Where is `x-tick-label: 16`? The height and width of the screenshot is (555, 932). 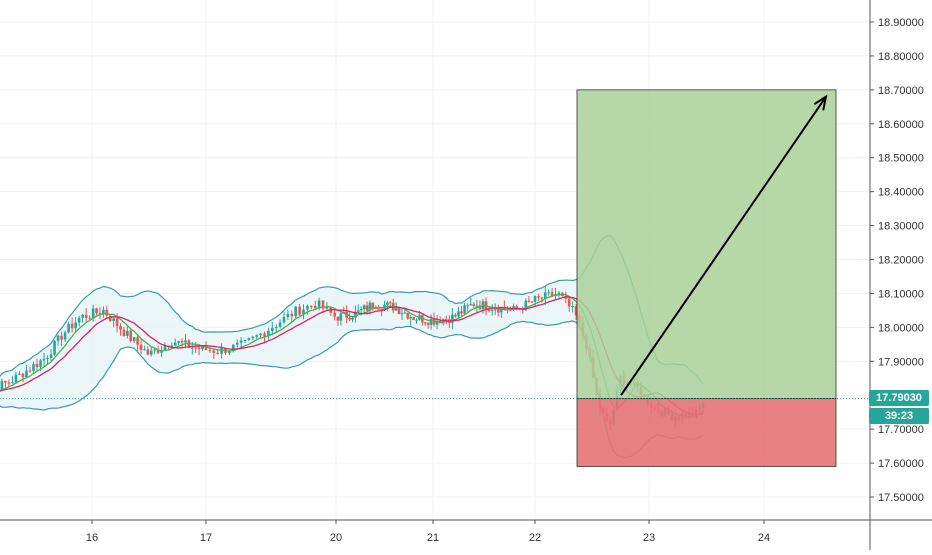 x-tick-label: 16 is located at coordinates (92, 538).